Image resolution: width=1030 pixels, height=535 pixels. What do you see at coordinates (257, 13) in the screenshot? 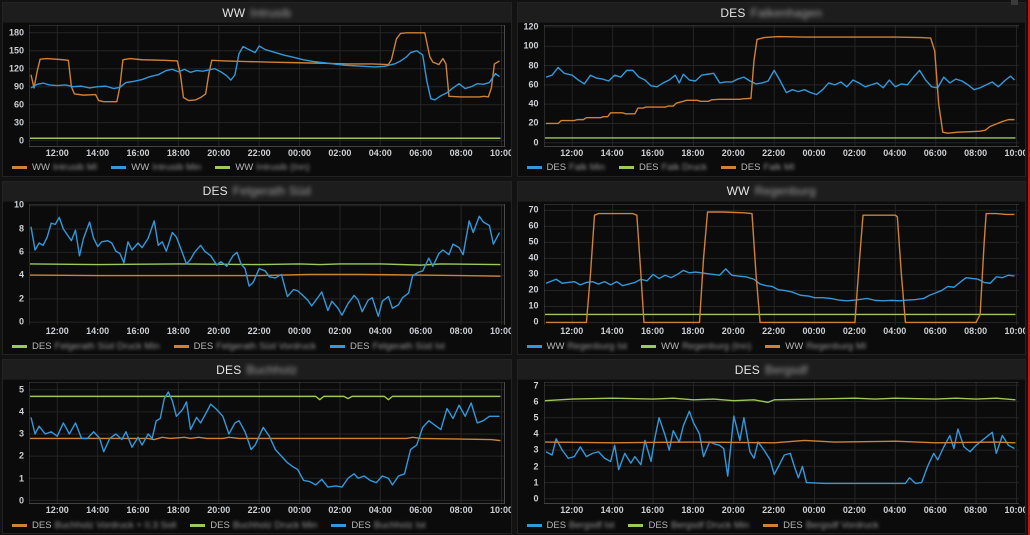
I see `panel-title: WW Intrusib` at bounding box center [257, 13].